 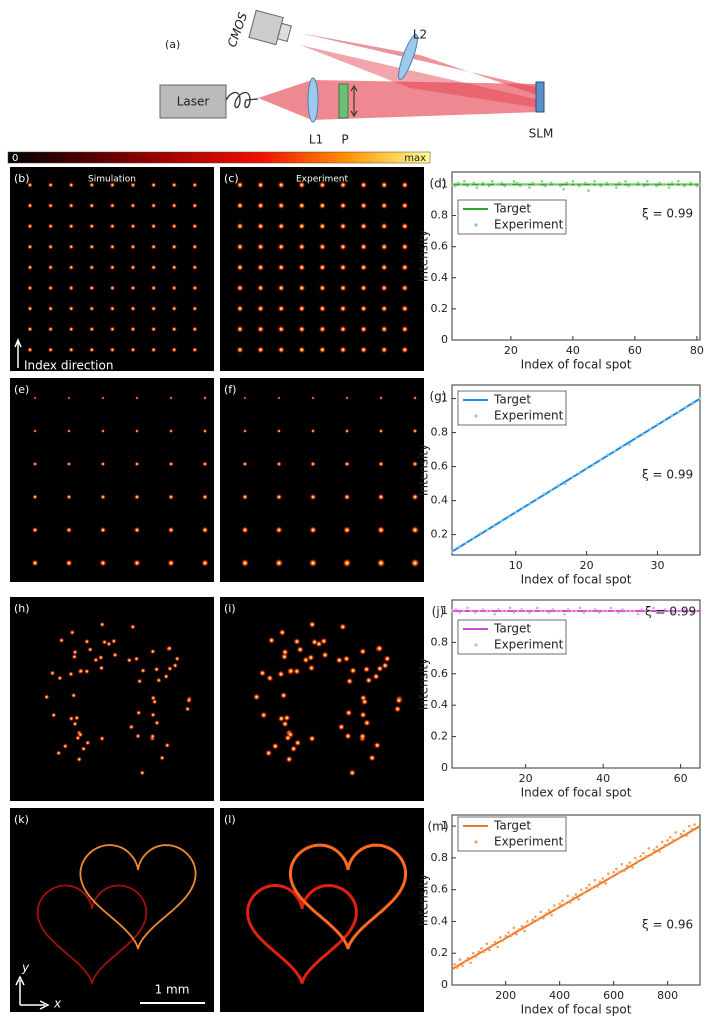 What do you see at coordinates (529, 225) in the screenshot?
I see `legend-label: Experiment` at bounding box center [529, 225].